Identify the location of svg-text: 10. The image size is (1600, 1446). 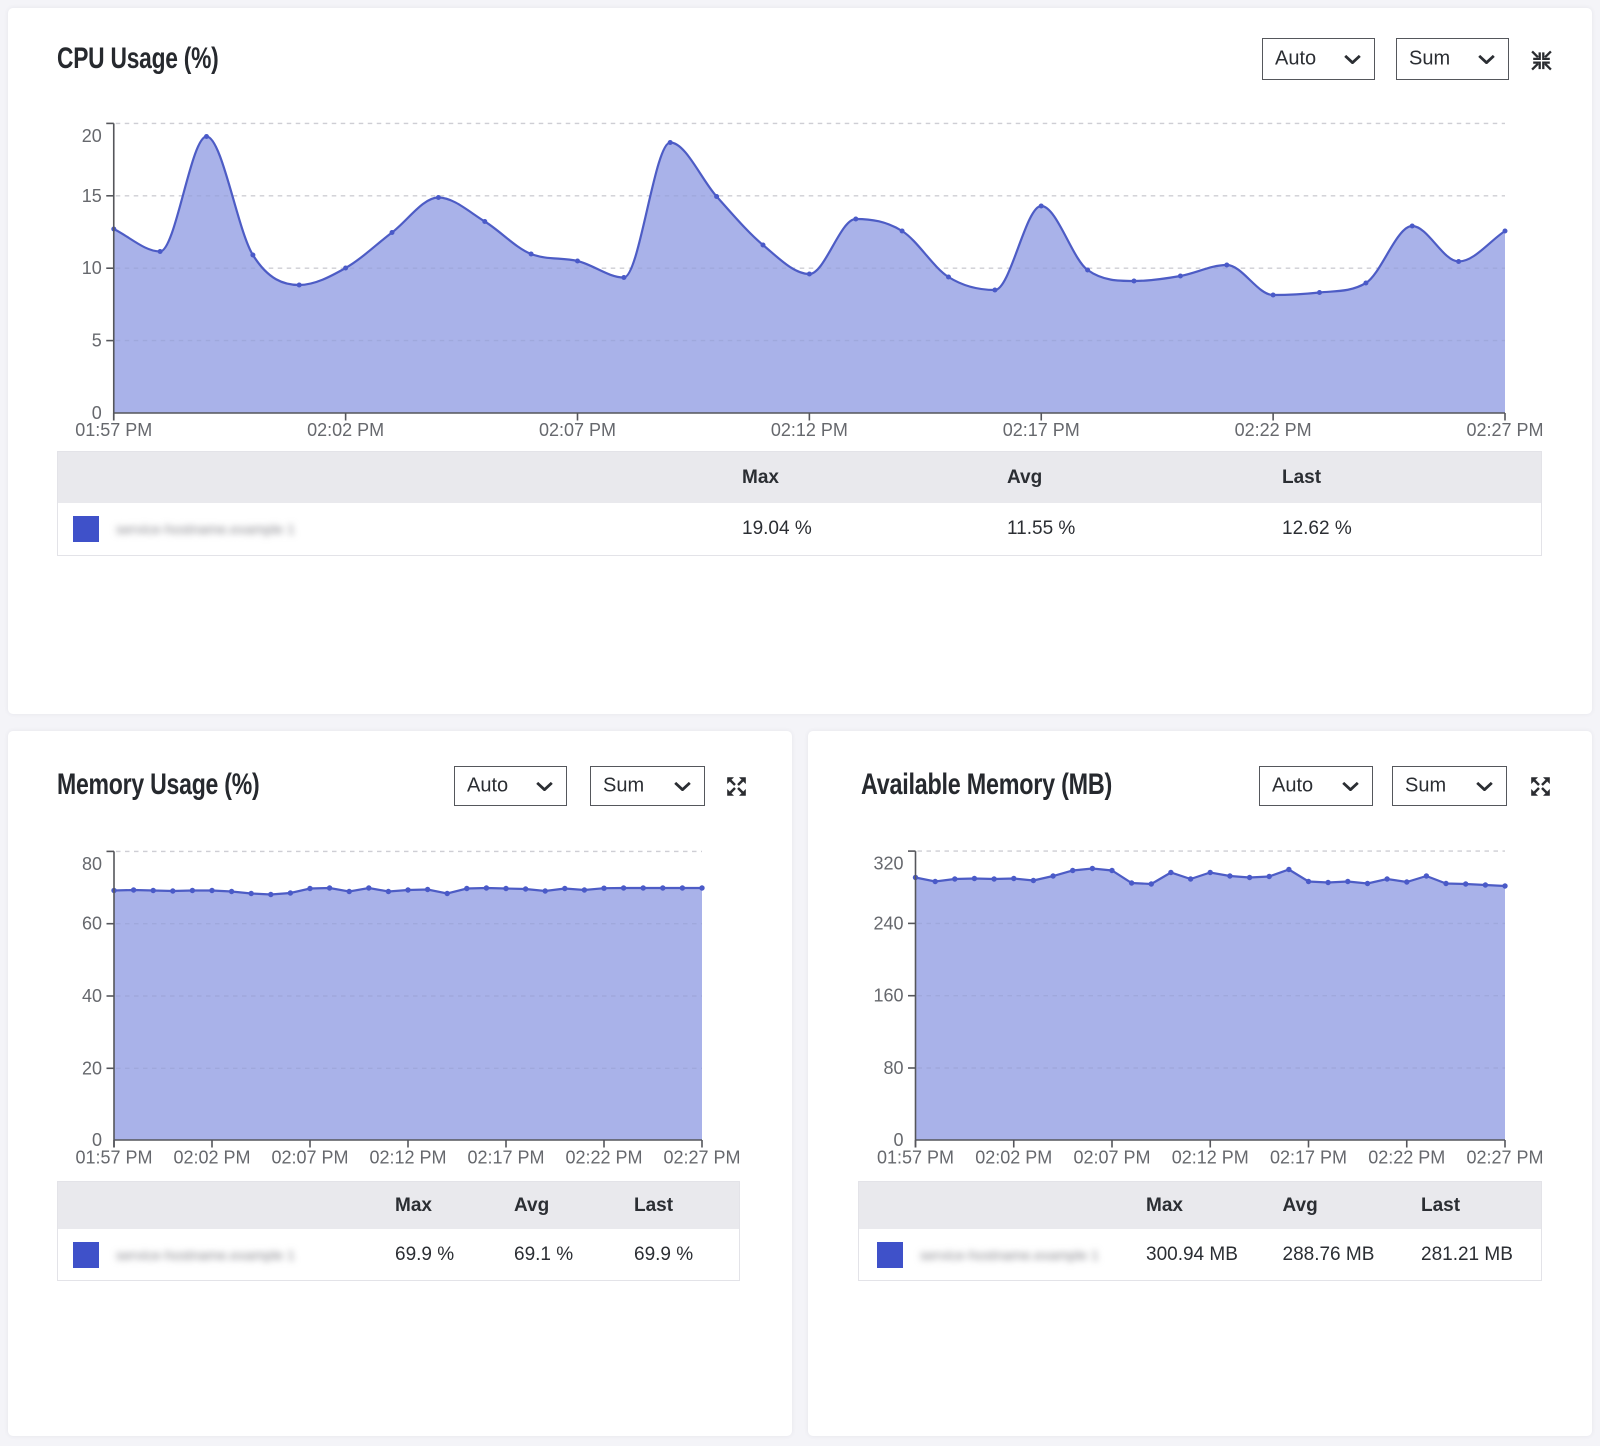
(92, 268).